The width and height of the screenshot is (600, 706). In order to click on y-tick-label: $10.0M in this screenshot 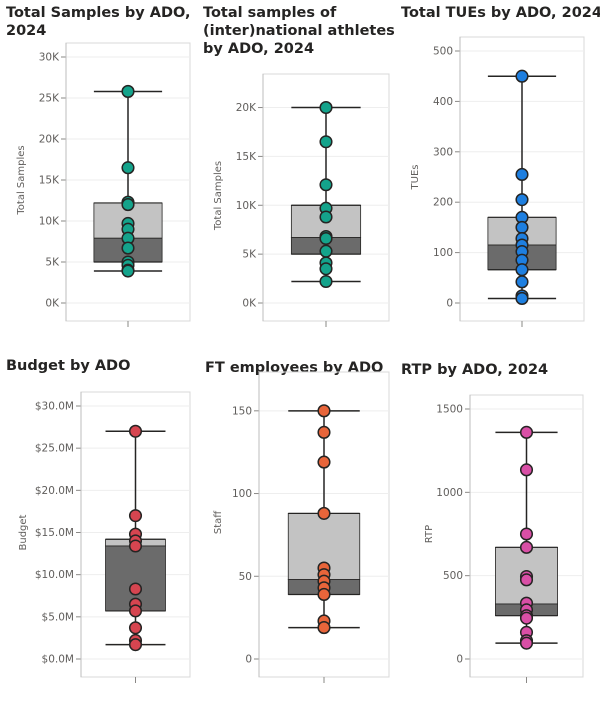, I will do `click(54, 575)`.